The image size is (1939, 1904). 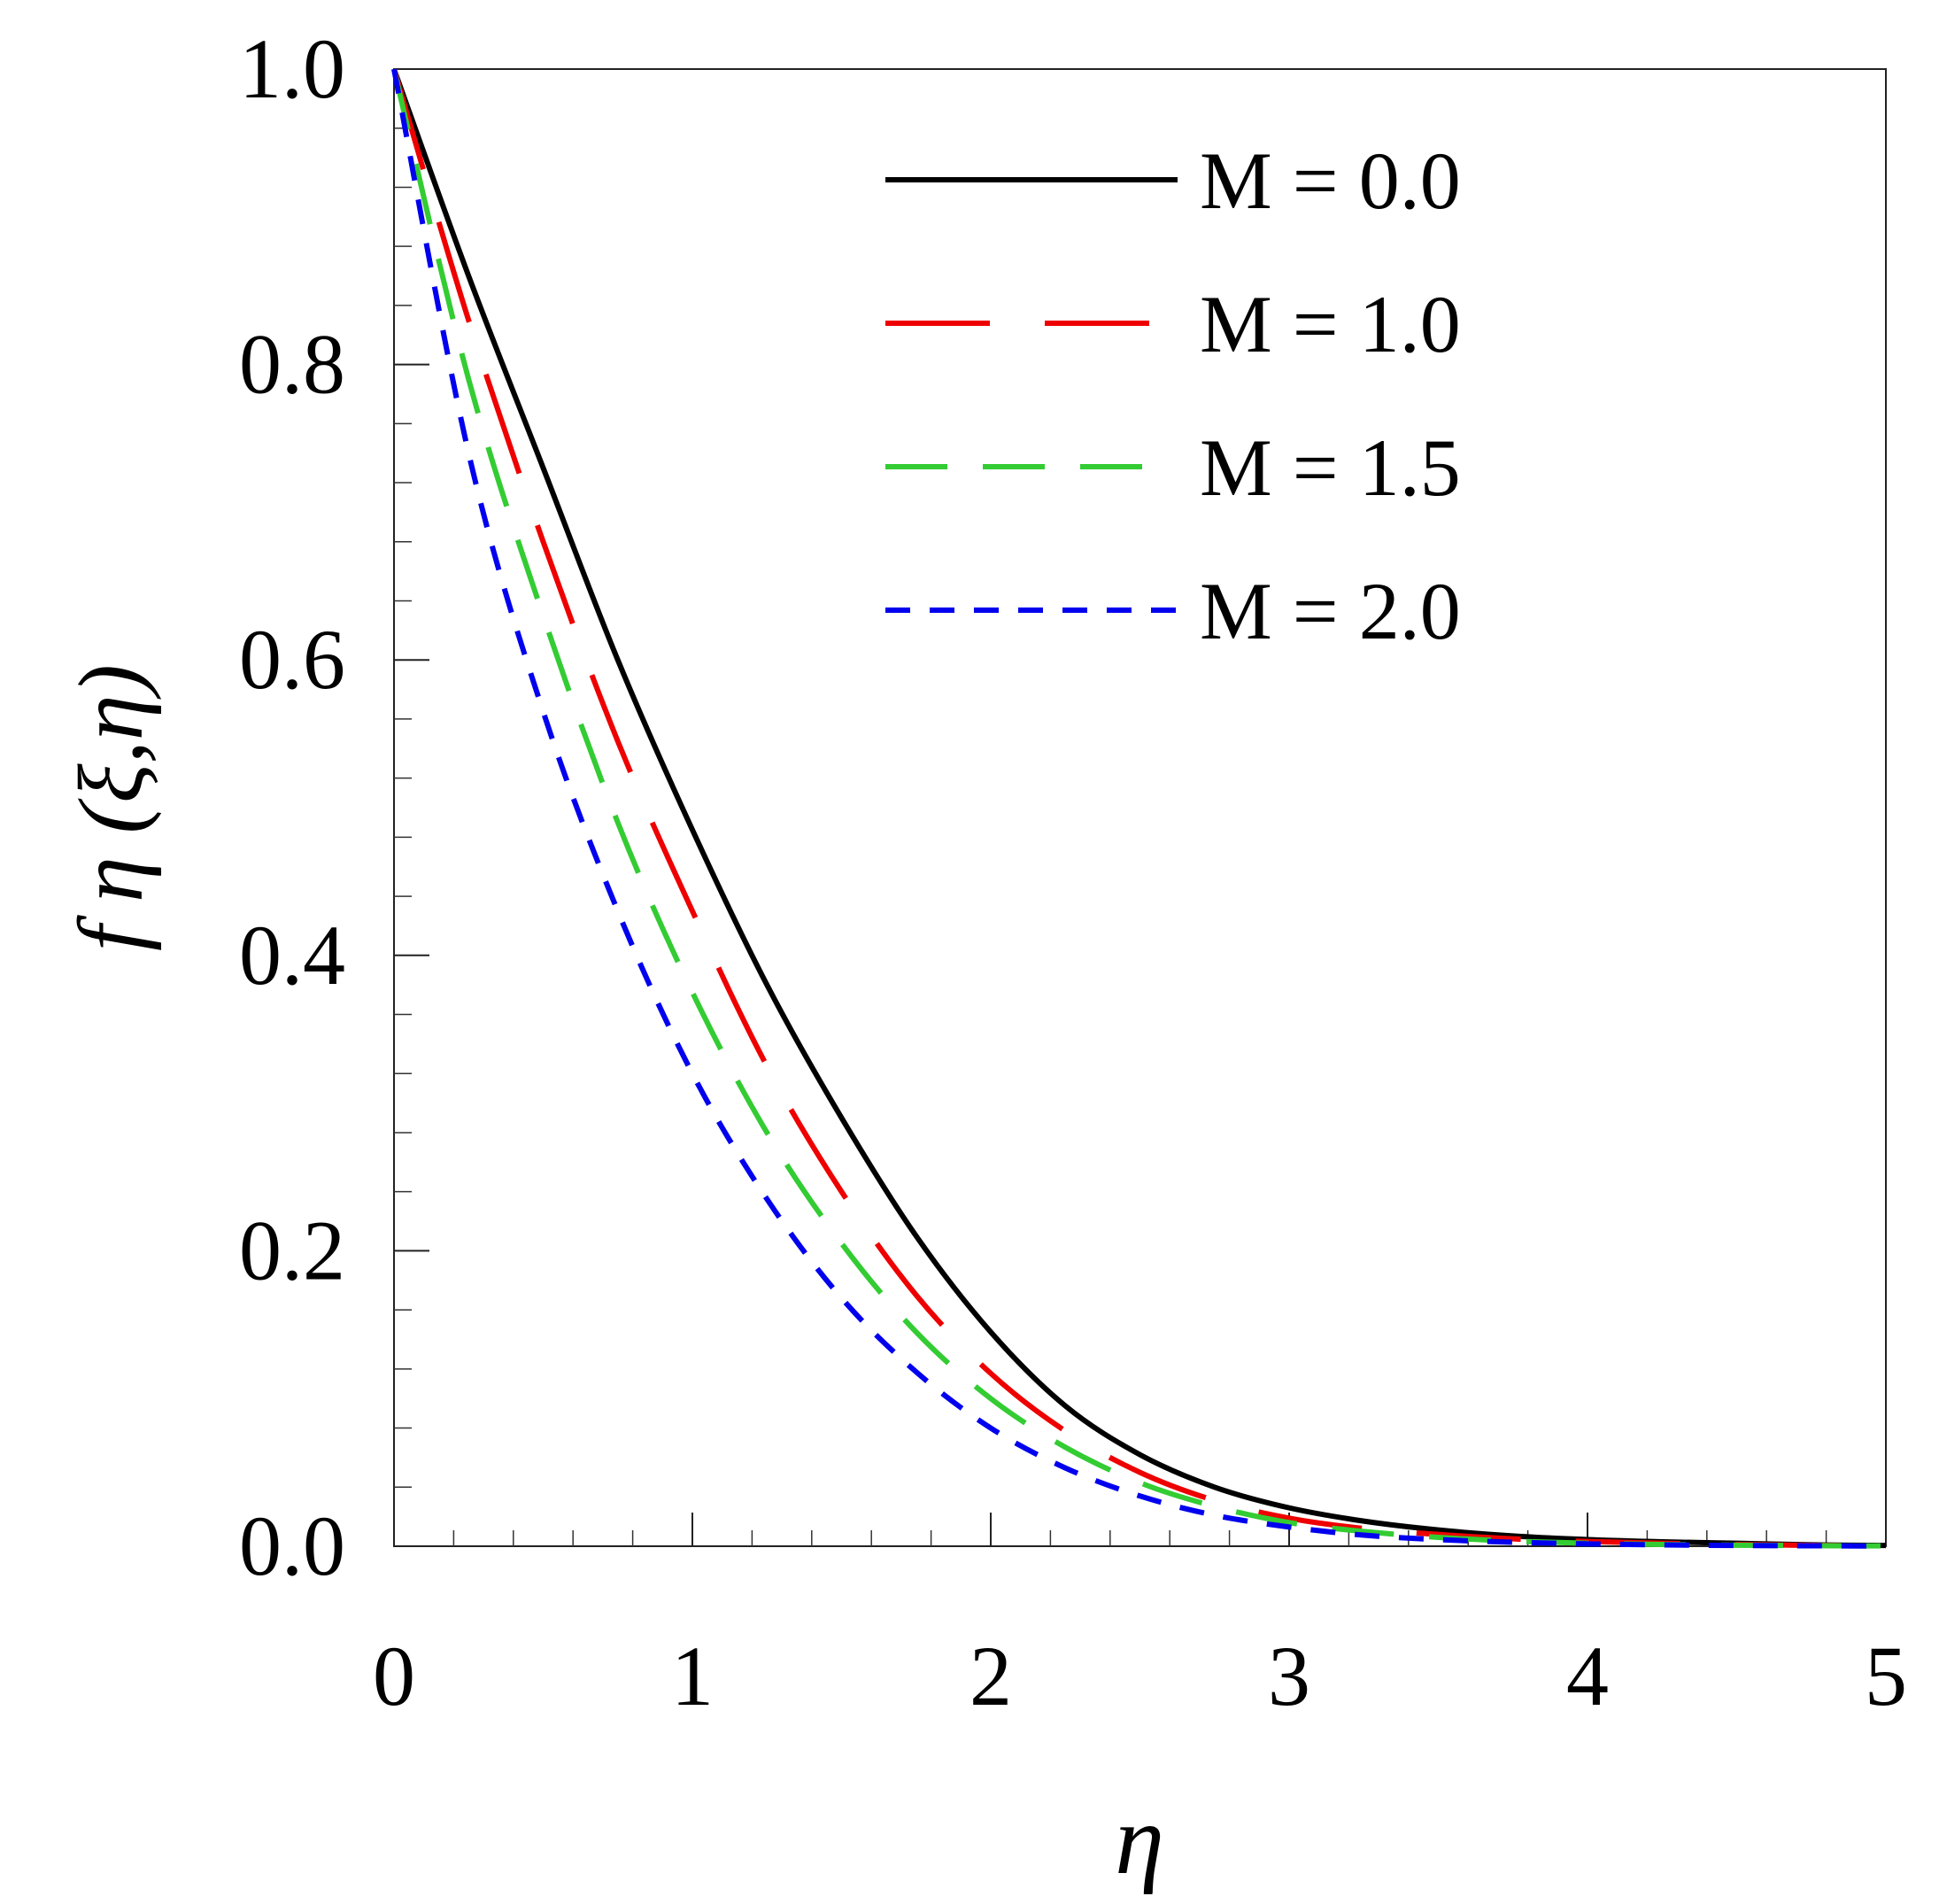 I want to click on y-tick-label: 0.4, so click(x=292, y=955).